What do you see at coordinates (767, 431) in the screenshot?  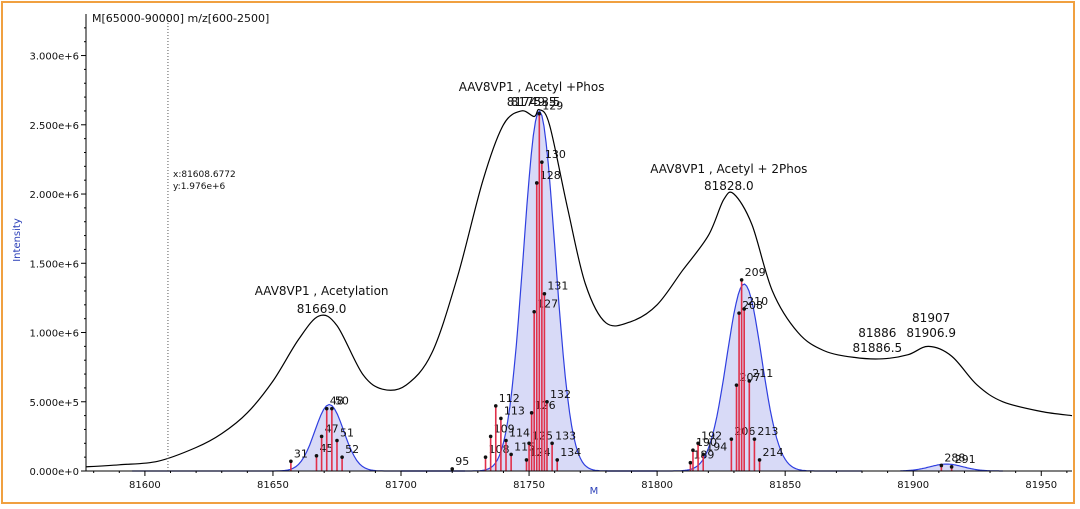 I see `stick-label-213: 213` at bounding box center [767, 431].